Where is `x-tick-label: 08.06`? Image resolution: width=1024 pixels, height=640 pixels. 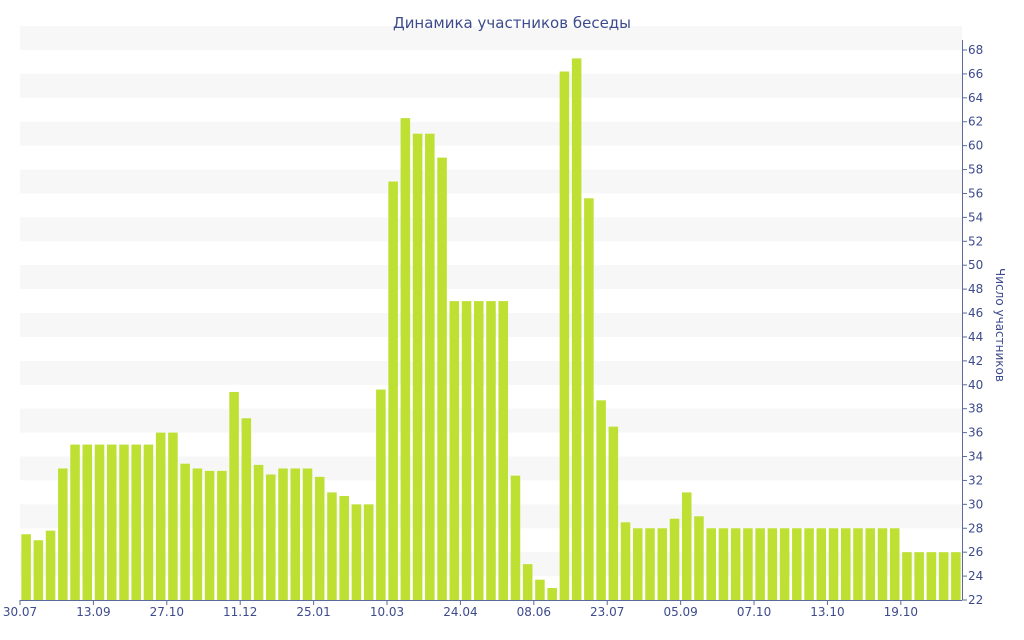 x-tick-label: 08.06 is located at coordinates (534, 612).